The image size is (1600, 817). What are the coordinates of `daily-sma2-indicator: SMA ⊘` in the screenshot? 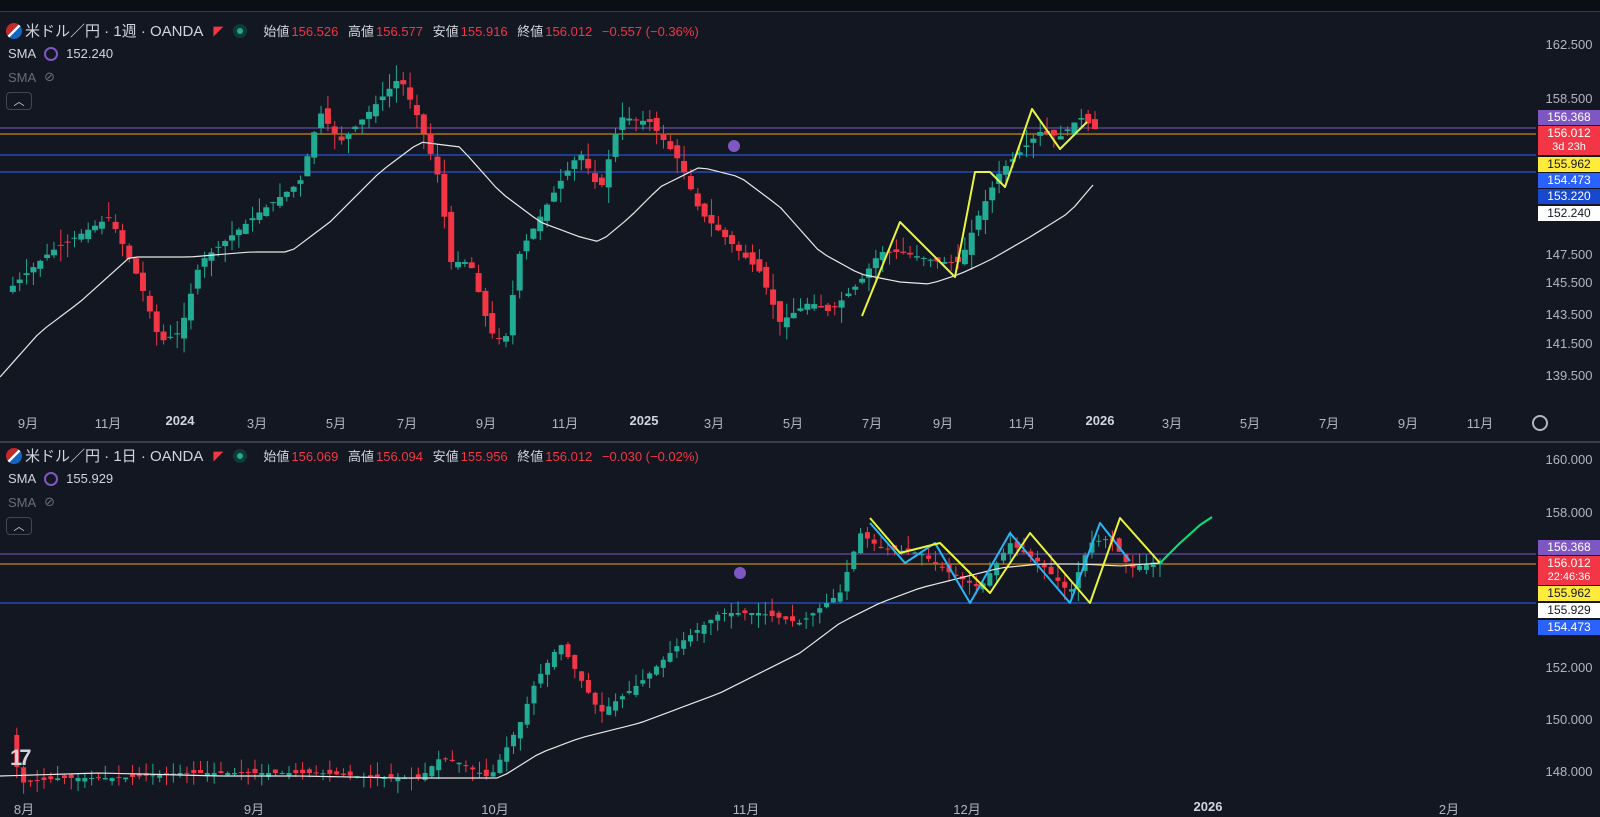 It's located at (31, 502).